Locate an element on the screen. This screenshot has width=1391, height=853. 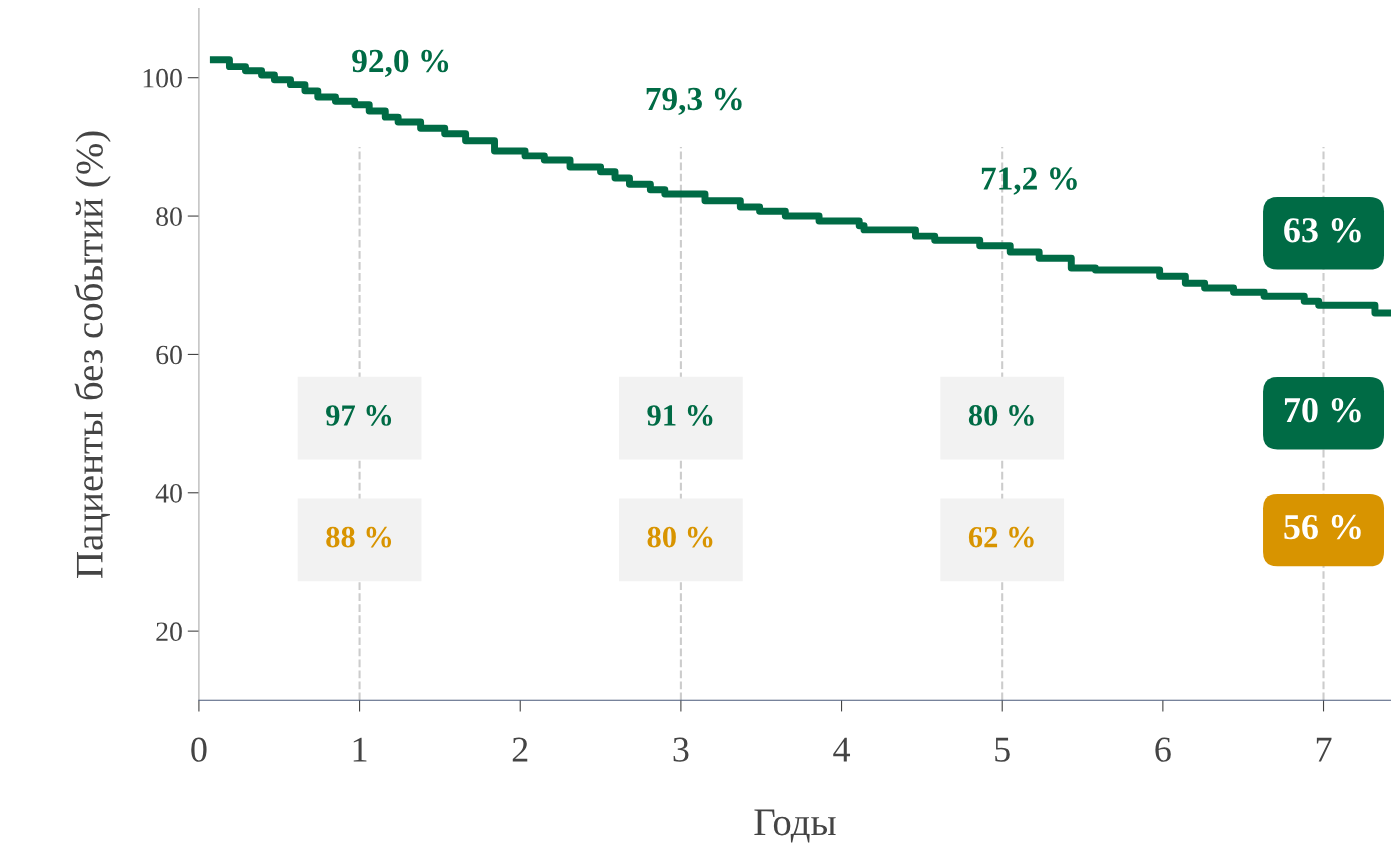
x-tick-label: 7 is located at coordinates (1324, 749).